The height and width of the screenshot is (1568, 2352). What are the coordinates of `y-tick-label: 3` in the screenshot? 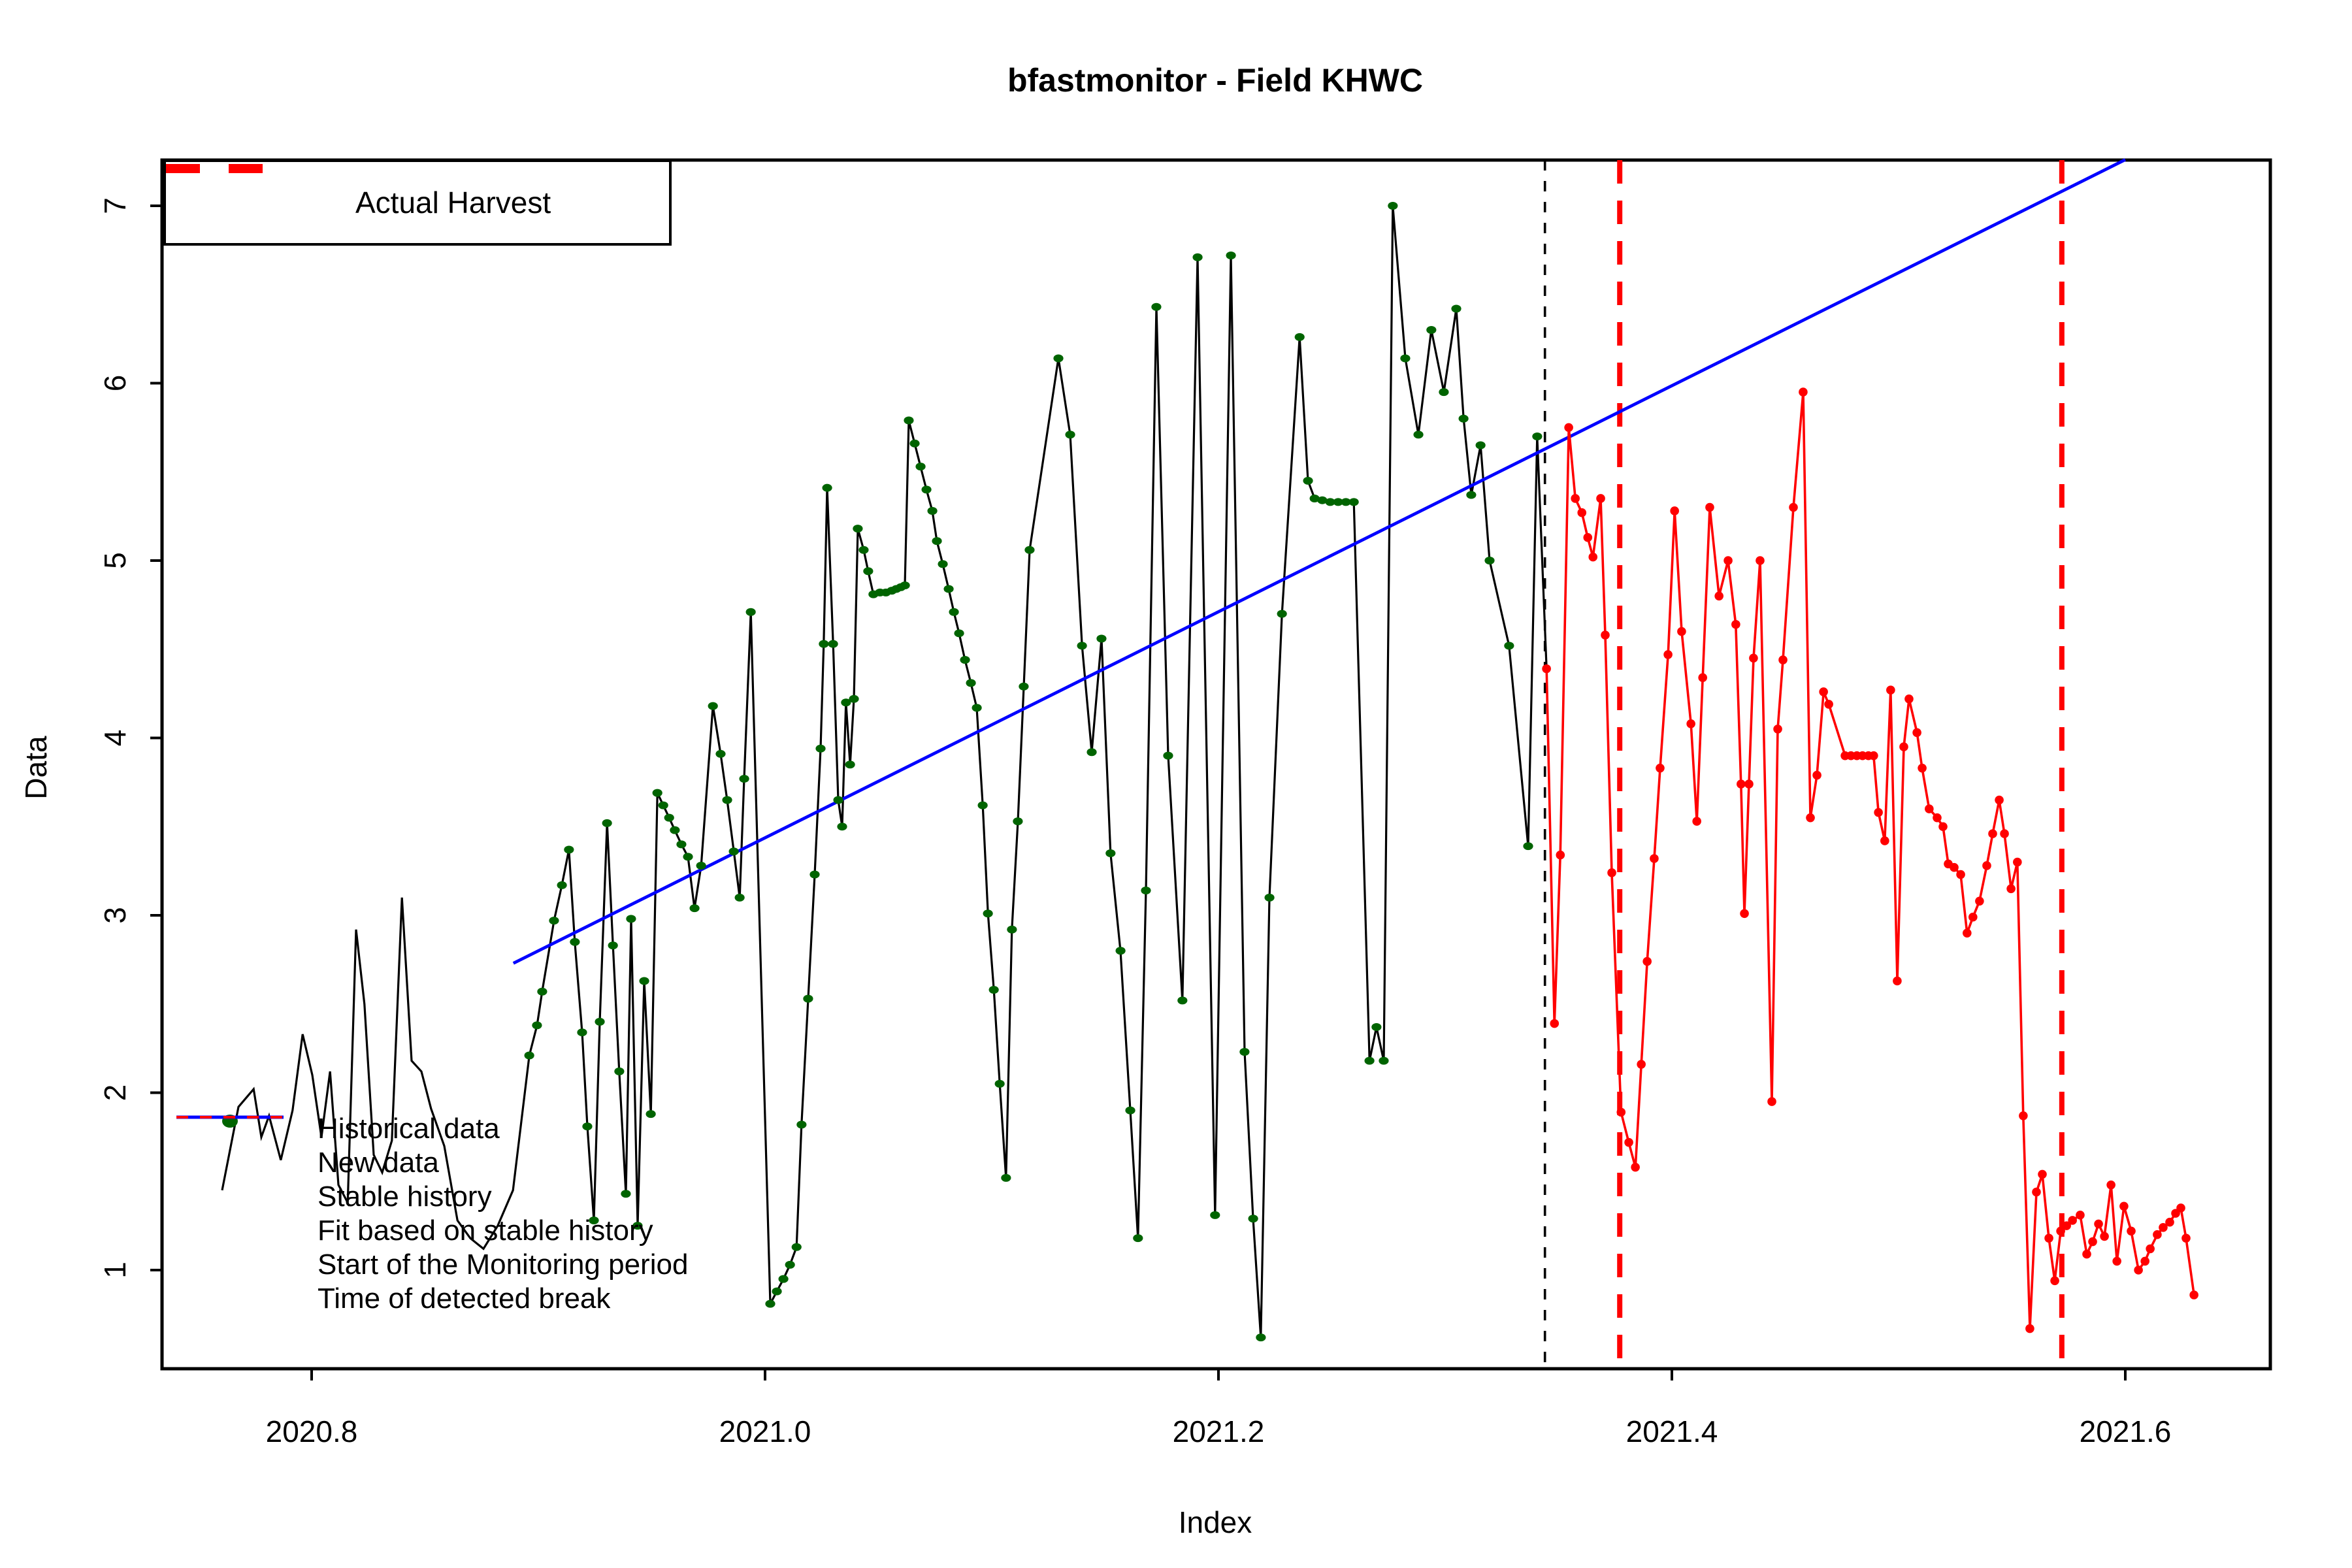 It's located at (115, 915).